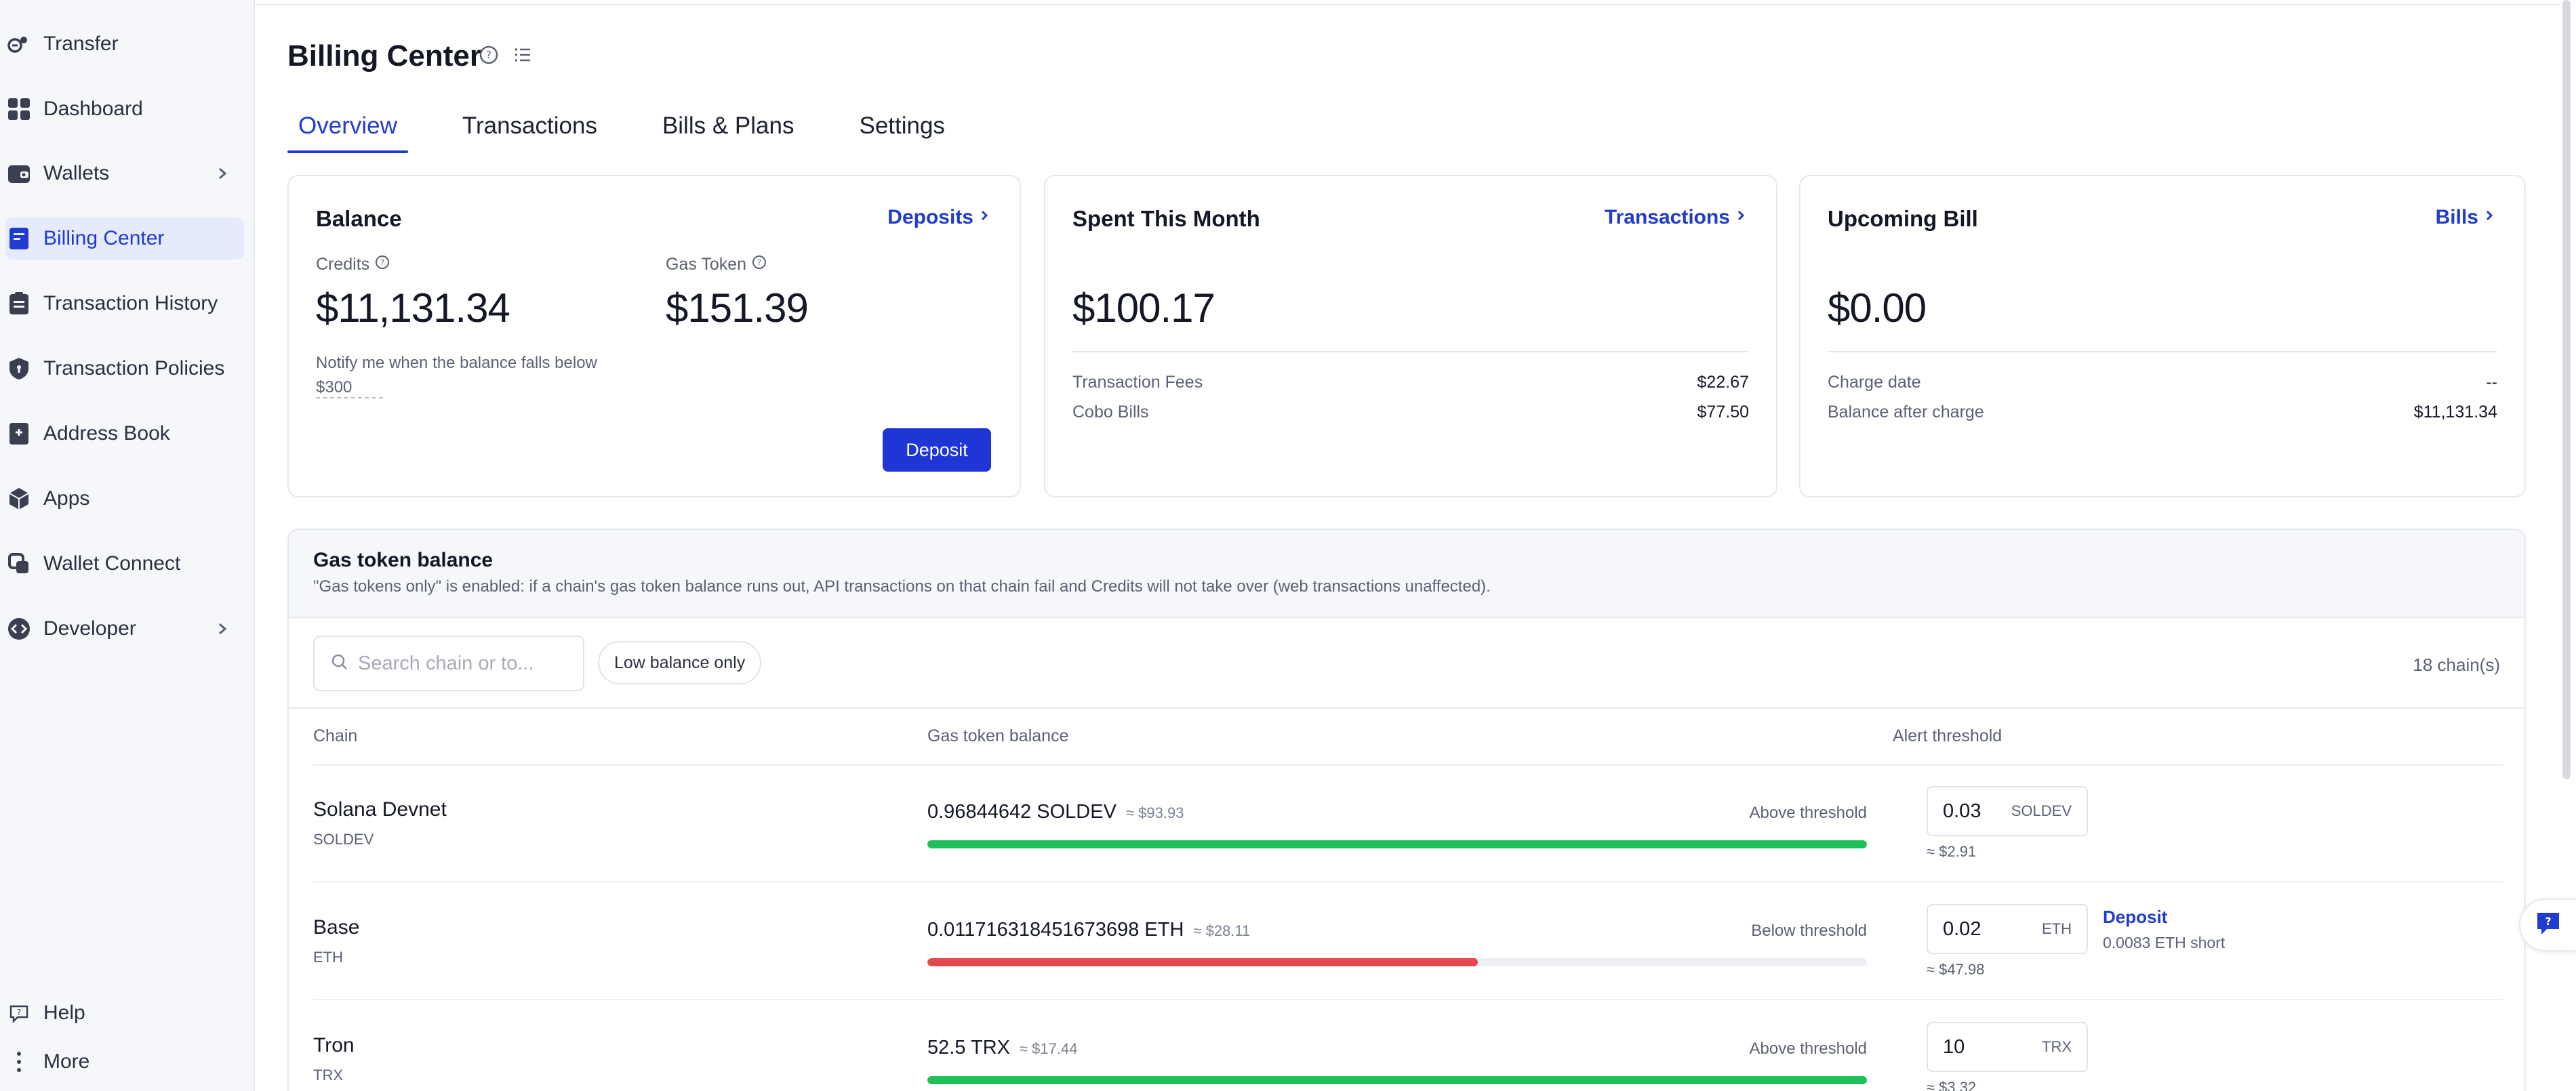  What do you see at coordinates (124, 564) in the screenshot?
I see `sidebar-item-wallet-connect: Wallet Connect` at bounding box center [124, 564].